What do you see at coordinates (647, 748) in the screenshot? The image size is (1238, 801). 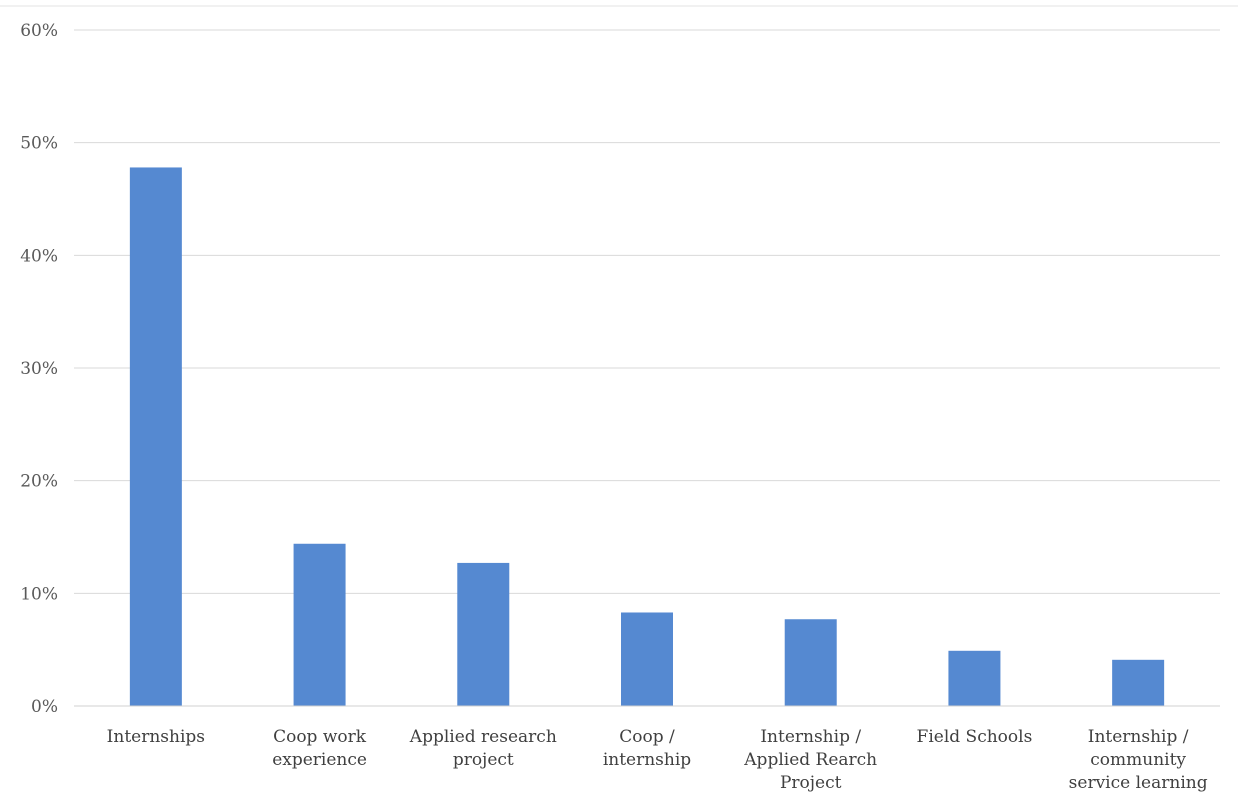 I see `x-category-label: Coop / internship` at bounding box center [647, 748].